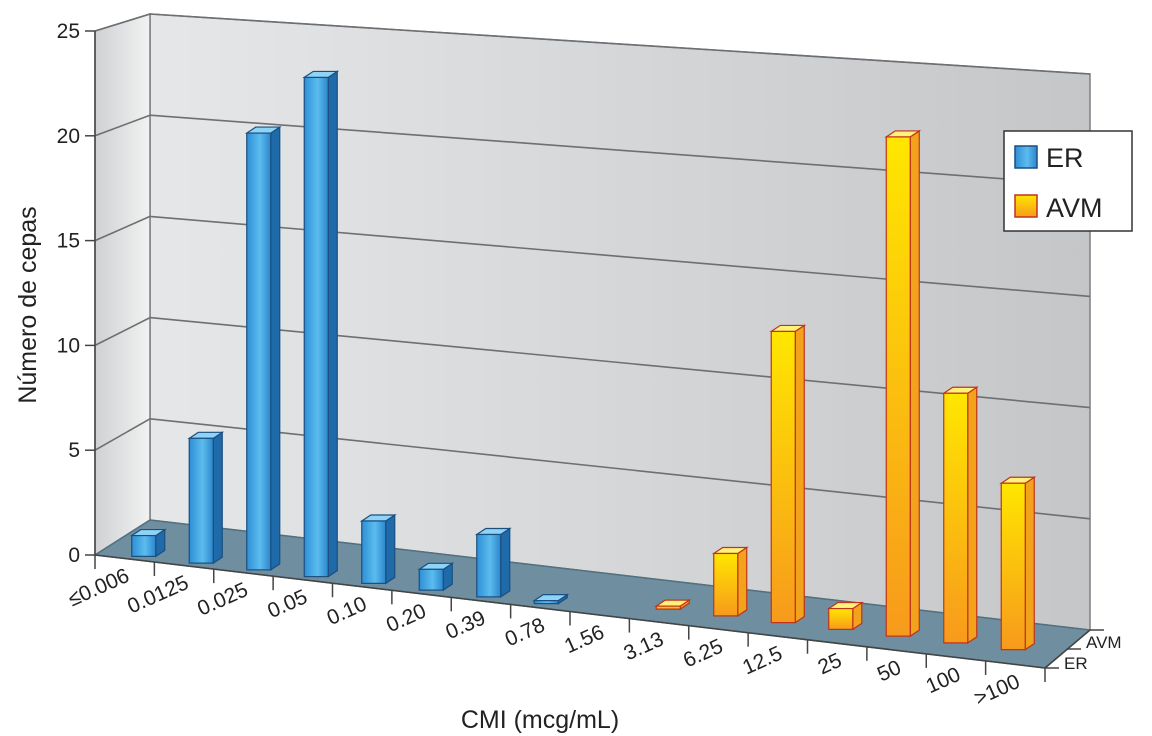  What do you see at coordinates (620, 44) in the screenshot?
I see `gridline` at bounding box center [620, 44].